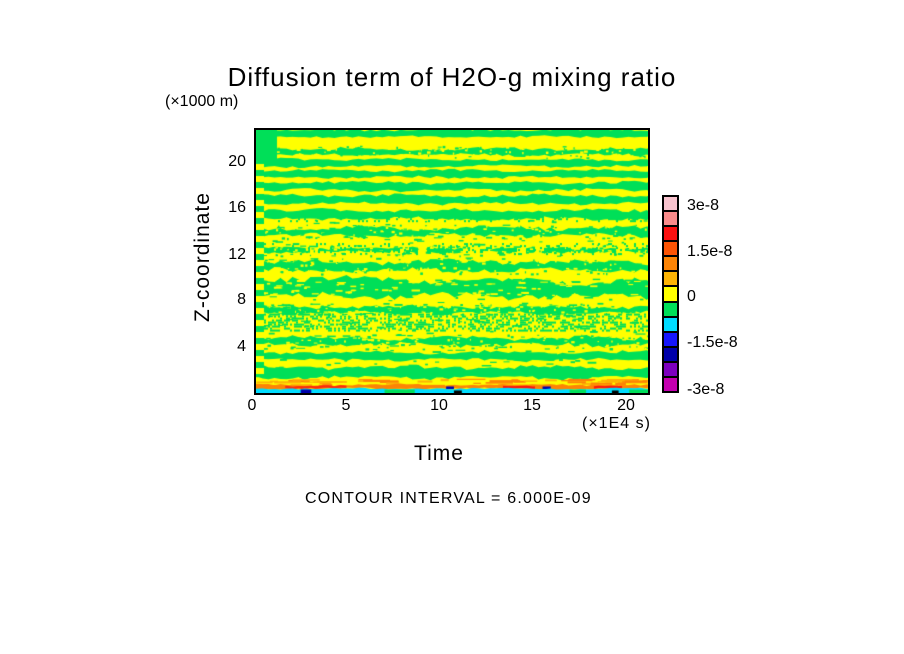 This screenshot has height=654, width=904. Describe the element at coordinates (237, 254) in the screenshot. I see `y-tick-label-12: 12` at that location.